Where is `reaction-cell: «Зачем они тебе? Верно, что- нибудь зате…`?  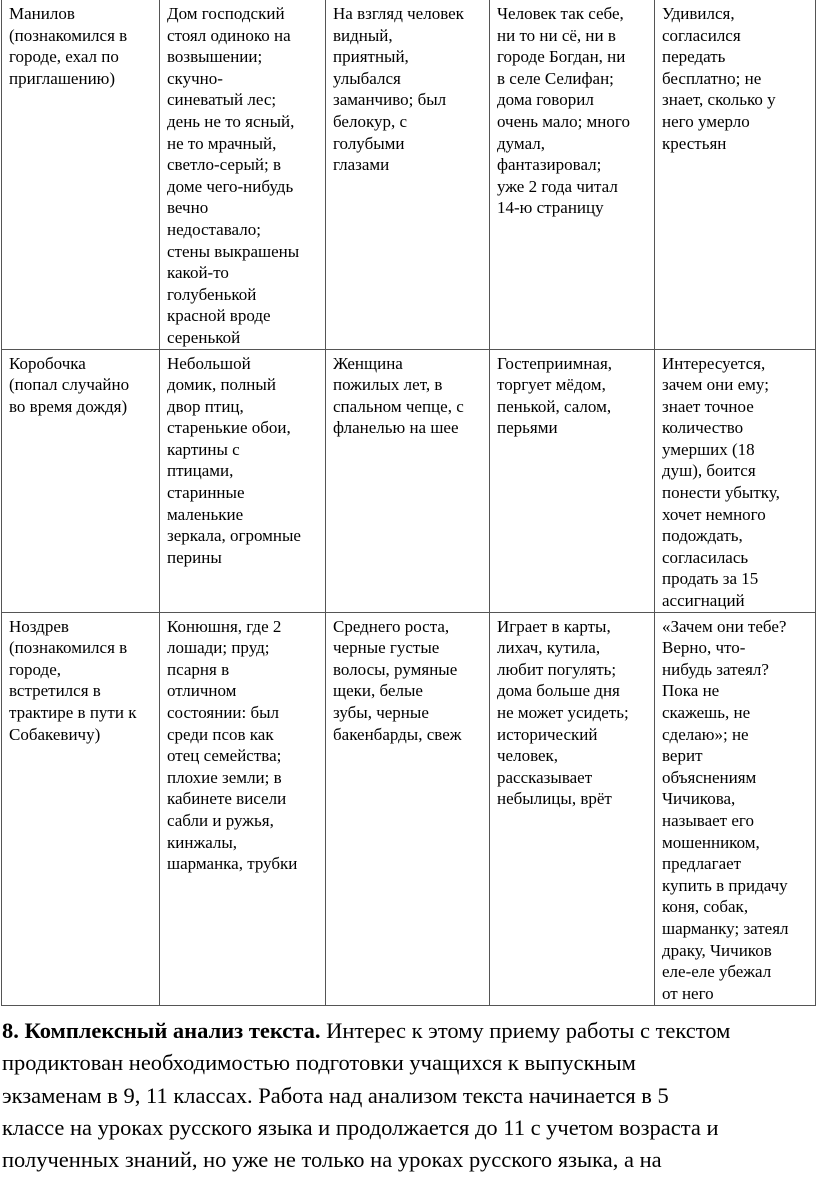 reaction-cell: «Зачем они тебе? Верно, что- нибудь зате… is located at coordinates (735, 808).